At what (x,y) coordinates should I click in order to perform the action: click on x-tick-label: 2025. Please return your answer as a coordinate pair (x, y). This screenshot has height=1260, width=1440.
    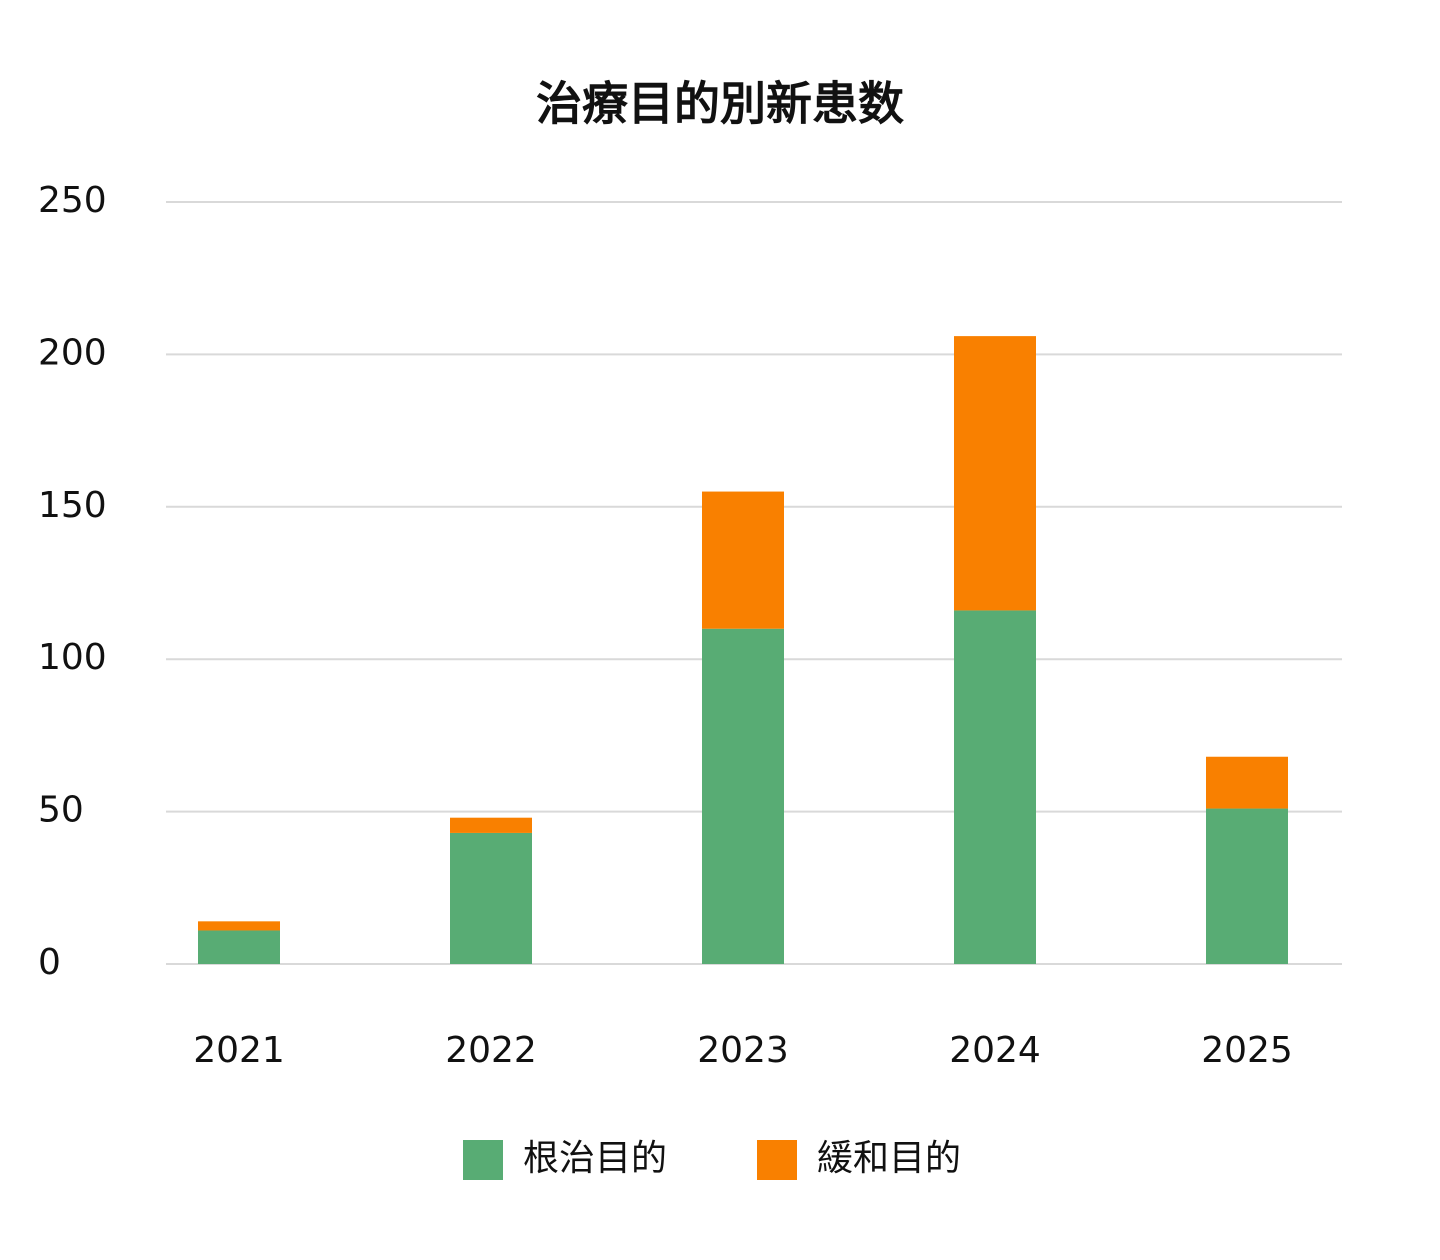
    Looking at the image, I should click on (1247, 1050).